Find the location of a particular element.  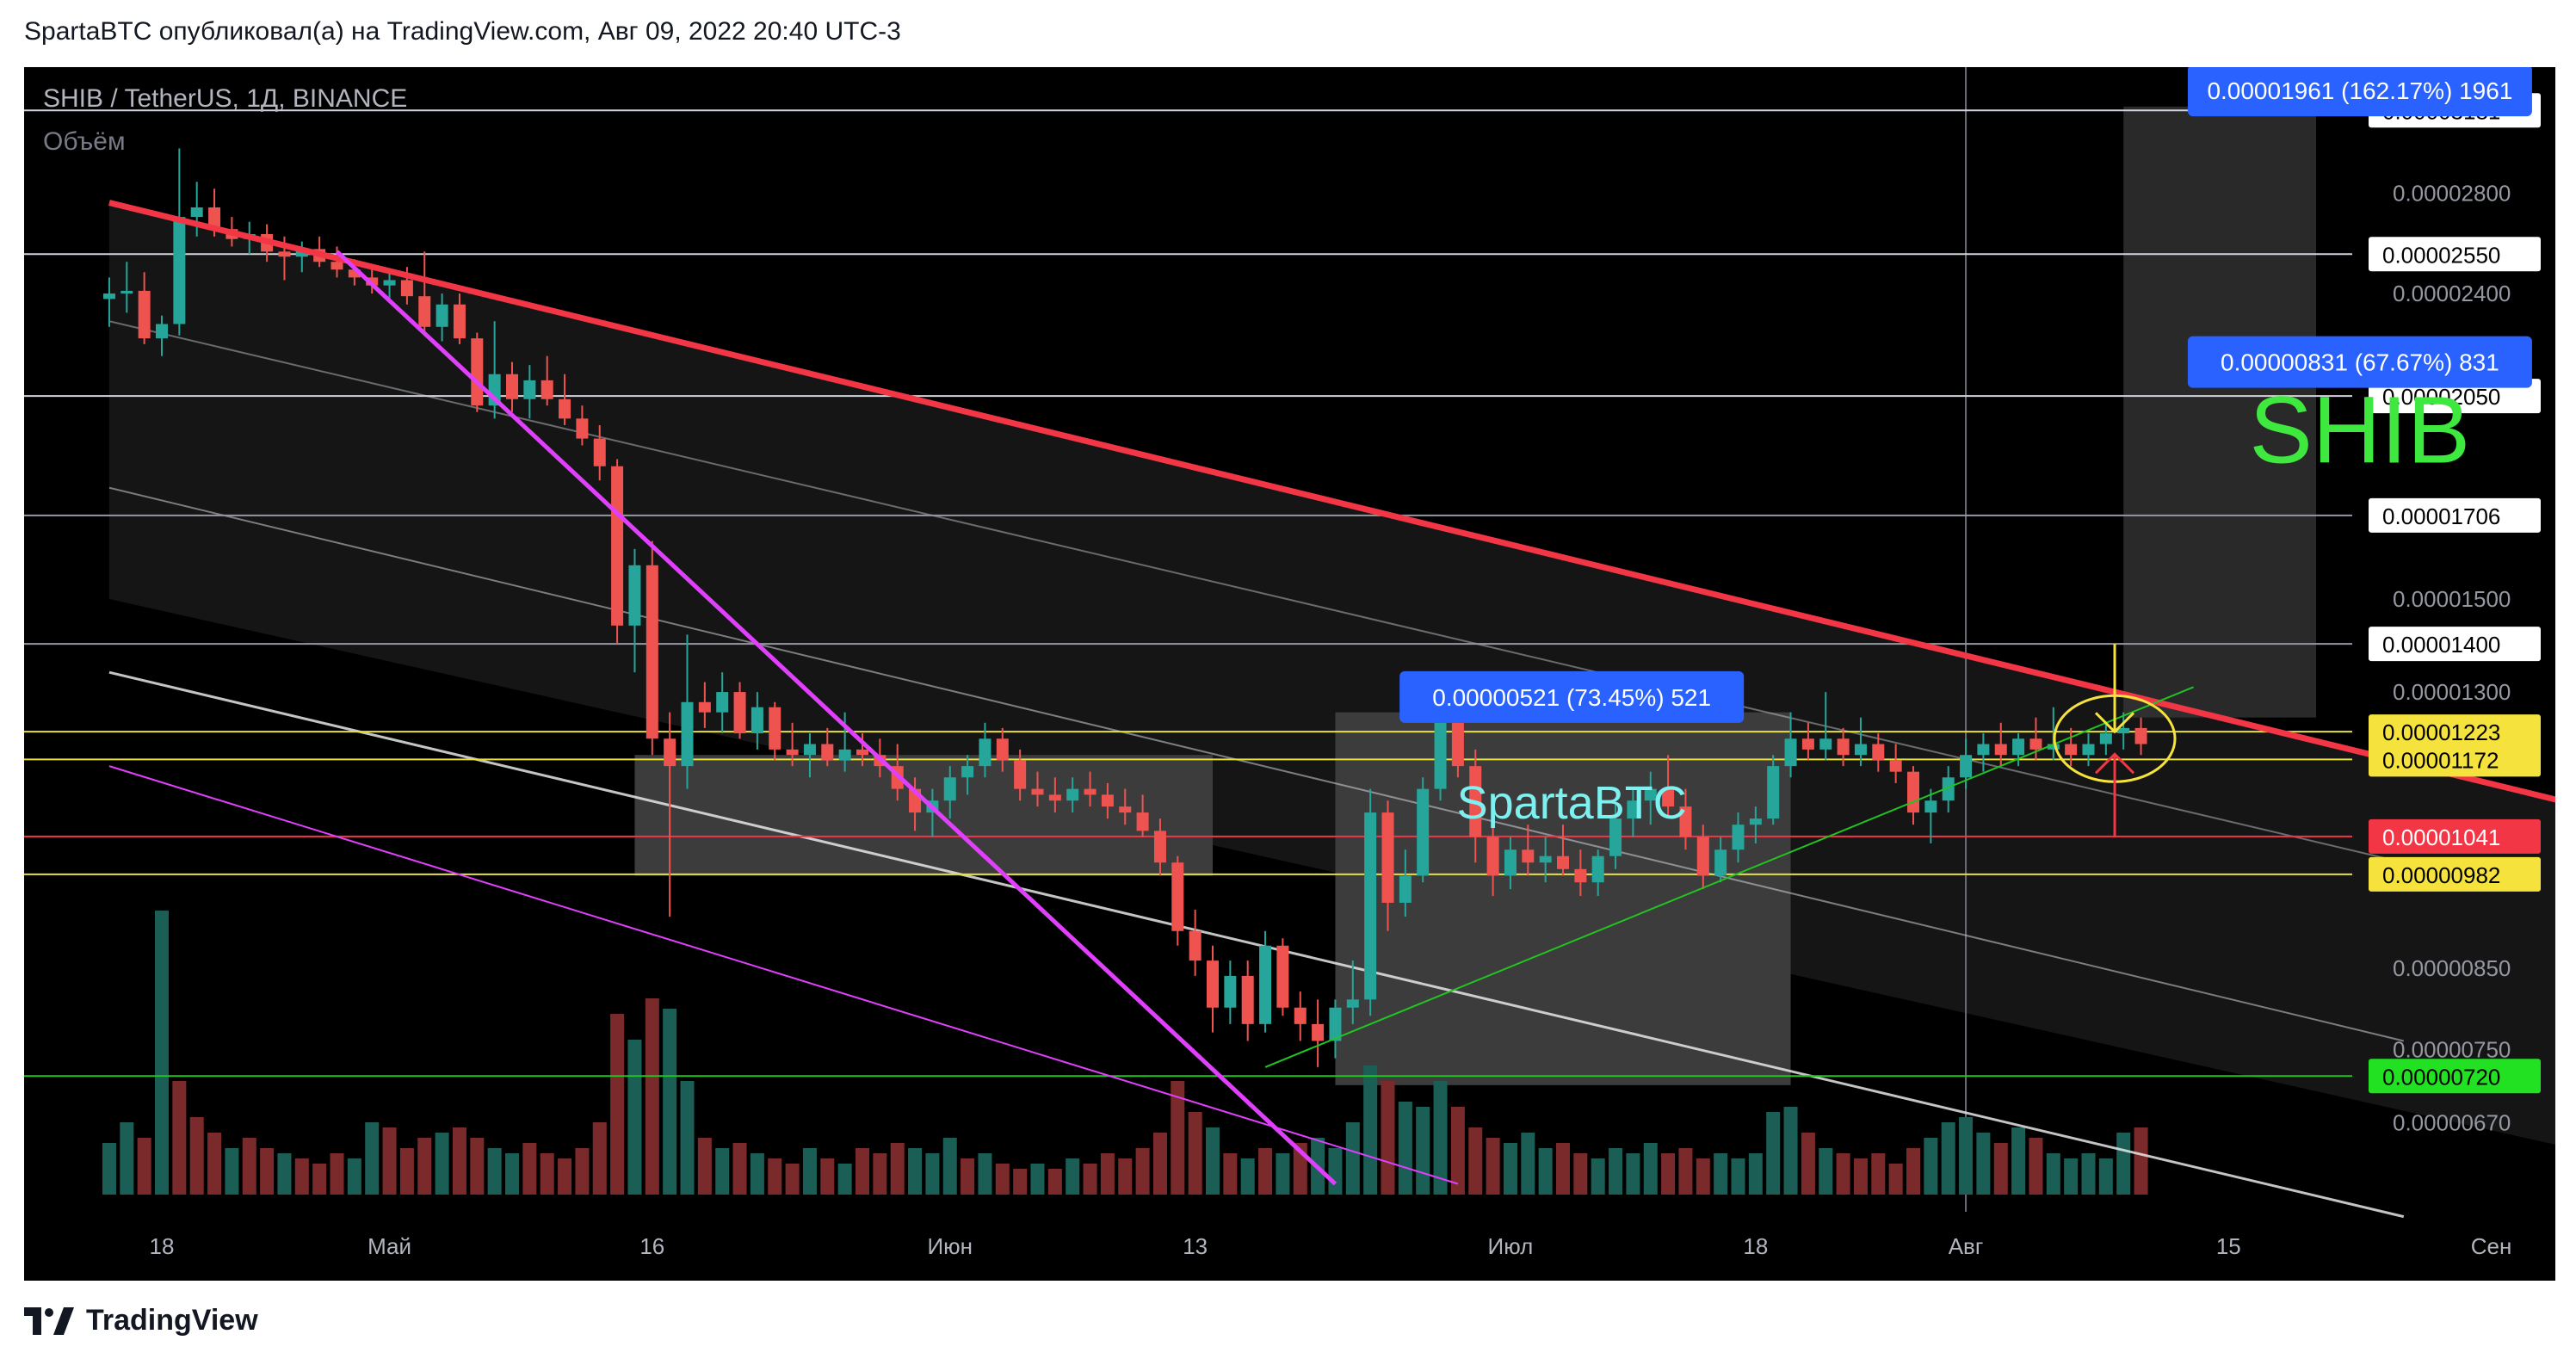

symbol-title: SHIB / TetherUS, 1Д, BINANCE is located at coordinates (225, 98).